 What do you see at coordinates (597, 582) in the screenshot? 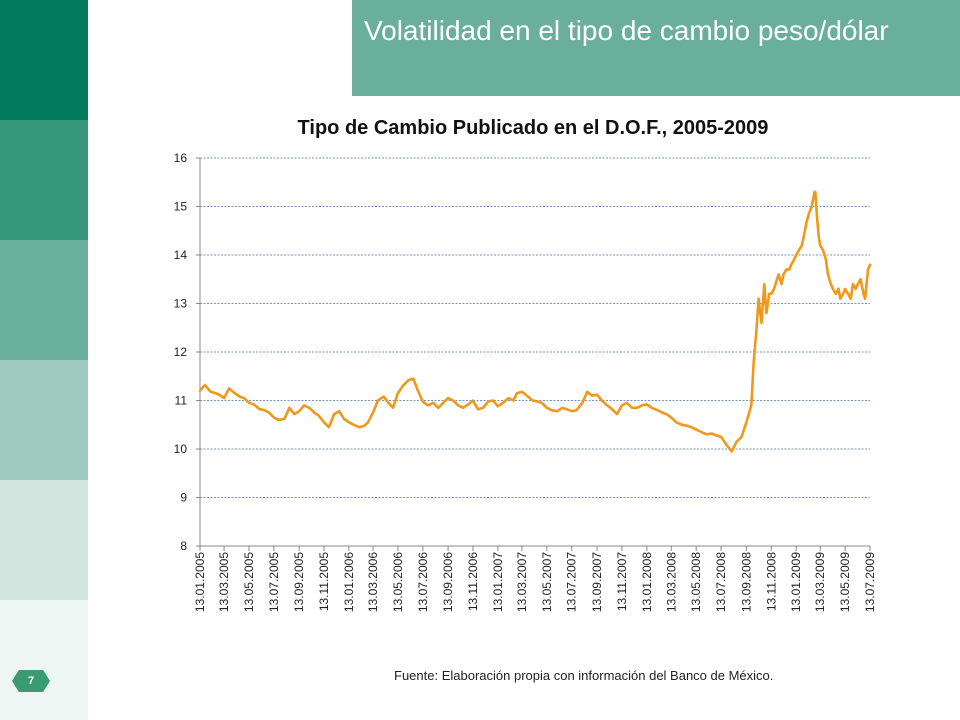
I see `x-tick-label: 13.09.2007` at bounding box center [597, 582].